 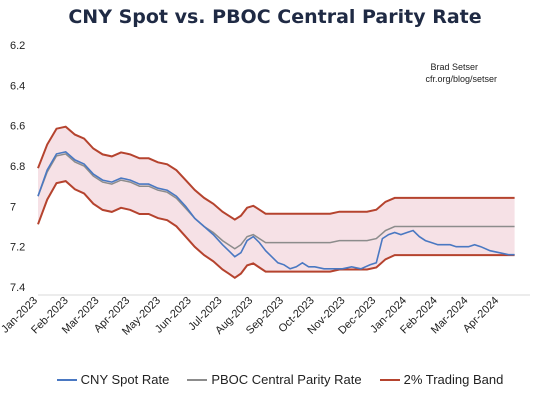 I want to click on y-tick-label: 6.8, so click(x=17, y=167).